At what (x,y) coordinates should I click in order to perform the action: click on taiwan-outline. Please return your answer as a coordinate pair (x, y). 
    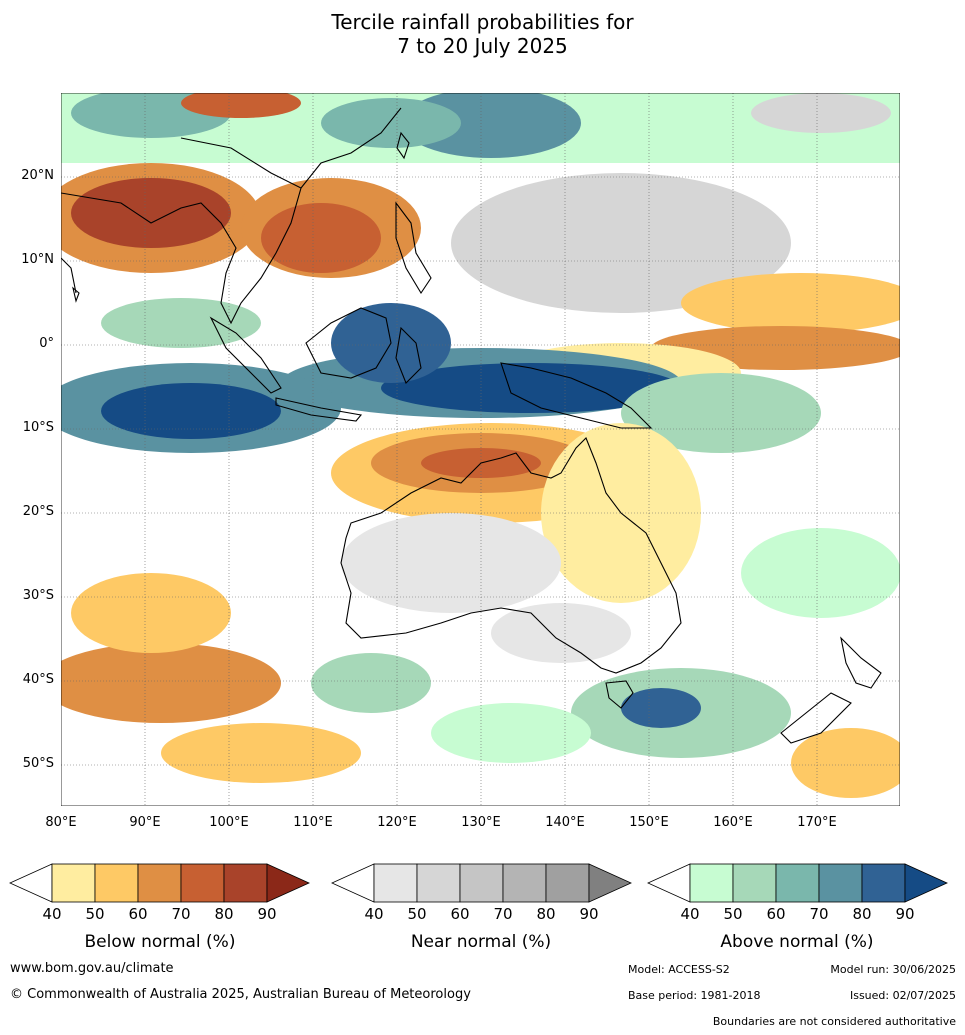
    Looking at the image, I should click on (403, 145).